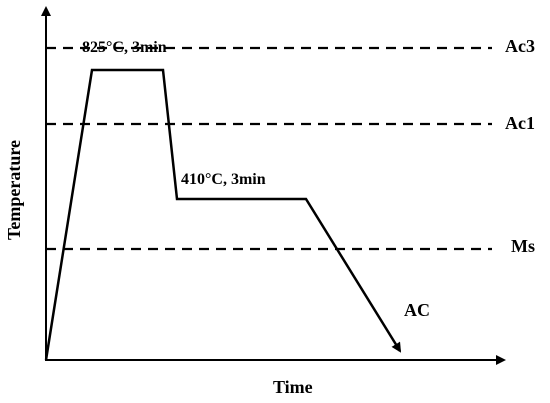 The image size is (550, 403). What do you see at coordinates (14, 190) in the screenshot?
I see `y-axis-label: Temperature` at bounding box center [14, 190].